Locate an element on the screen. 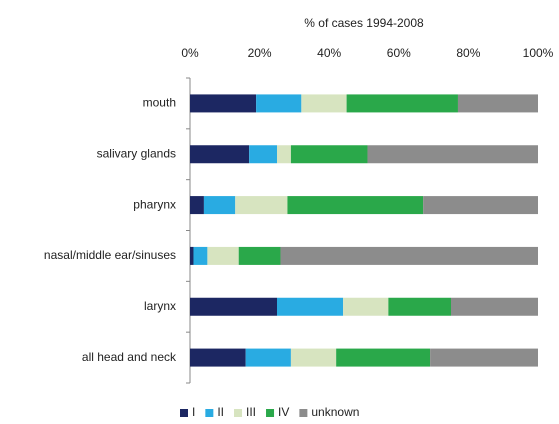 The image size is (559, 424). x-tick-label: 80% is located at coordinates (468, 53).